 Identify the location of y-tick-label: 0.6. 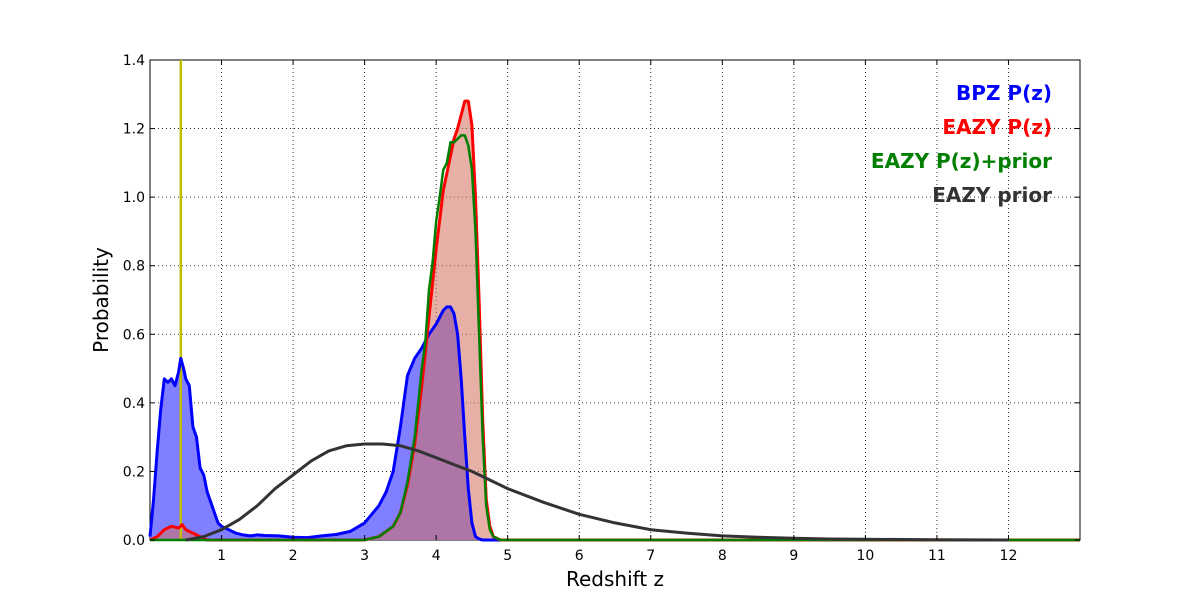
(134, 335).